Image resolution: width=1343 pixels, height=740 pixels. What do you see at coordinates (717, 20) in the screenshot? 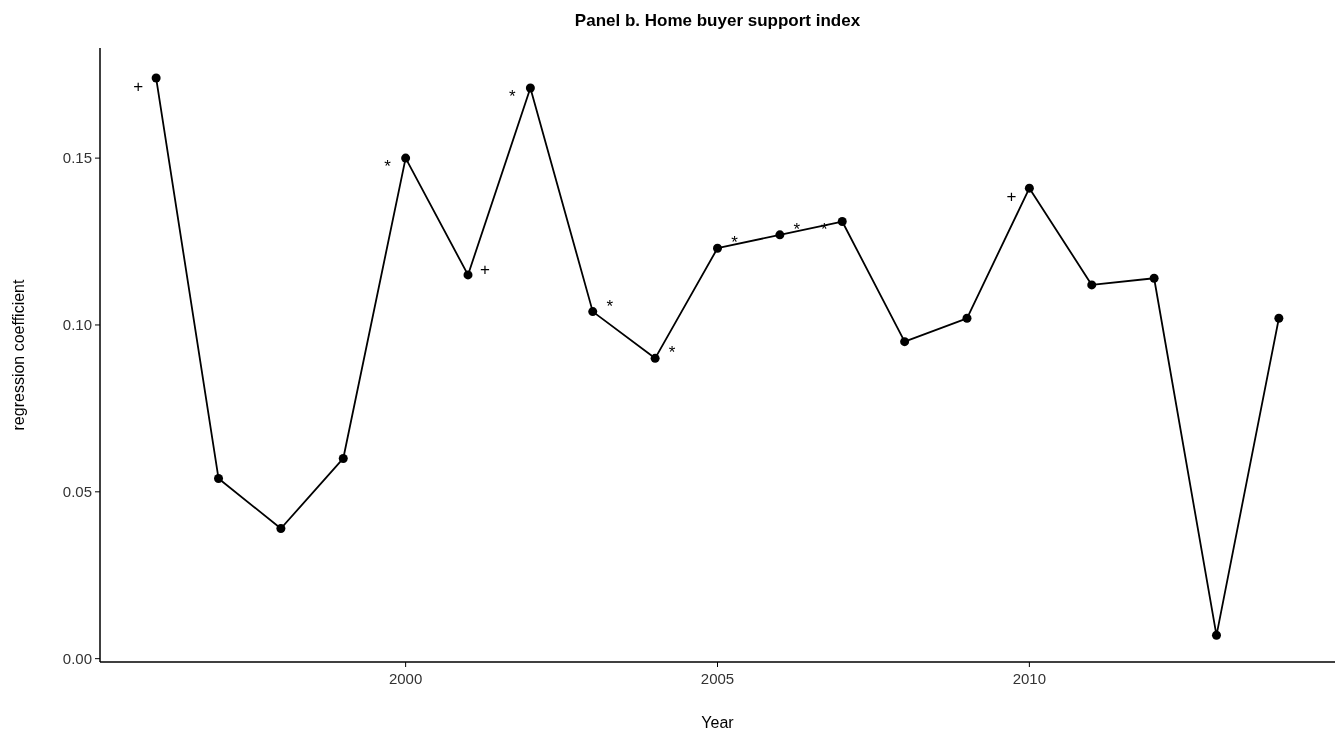
I see `chart-title: Panel b. Home buyer support index` at bounding box center [717, 20].